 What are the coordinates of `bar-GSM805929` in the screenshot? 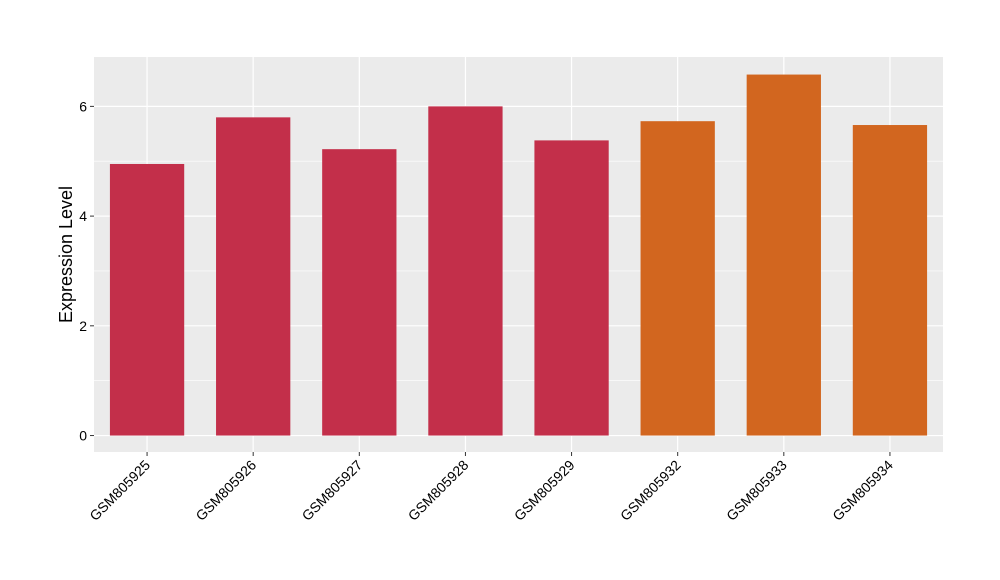 It's located at (571, 288).